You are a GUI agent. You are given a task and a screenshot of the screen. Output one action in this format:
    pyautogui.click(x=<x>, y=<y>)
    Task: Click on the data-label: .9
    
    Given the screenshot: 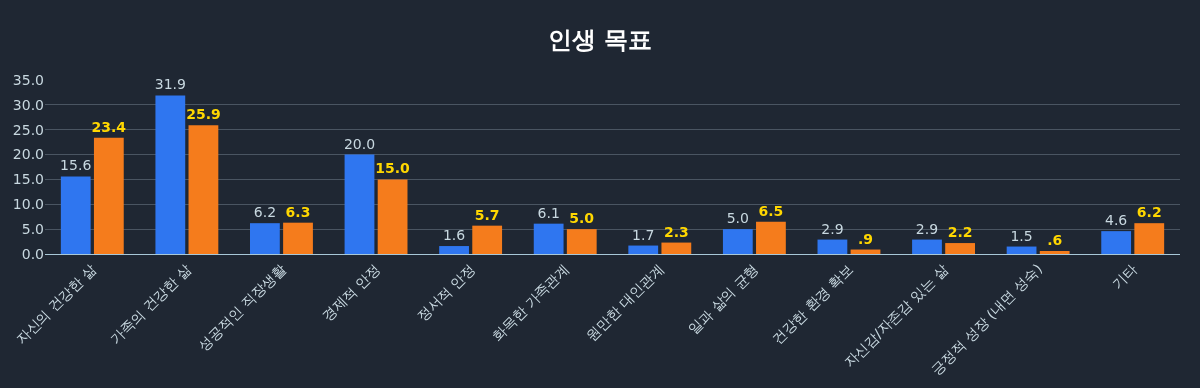 What is the action you would take?
    pyautogui.click(x=865, y=238)
    